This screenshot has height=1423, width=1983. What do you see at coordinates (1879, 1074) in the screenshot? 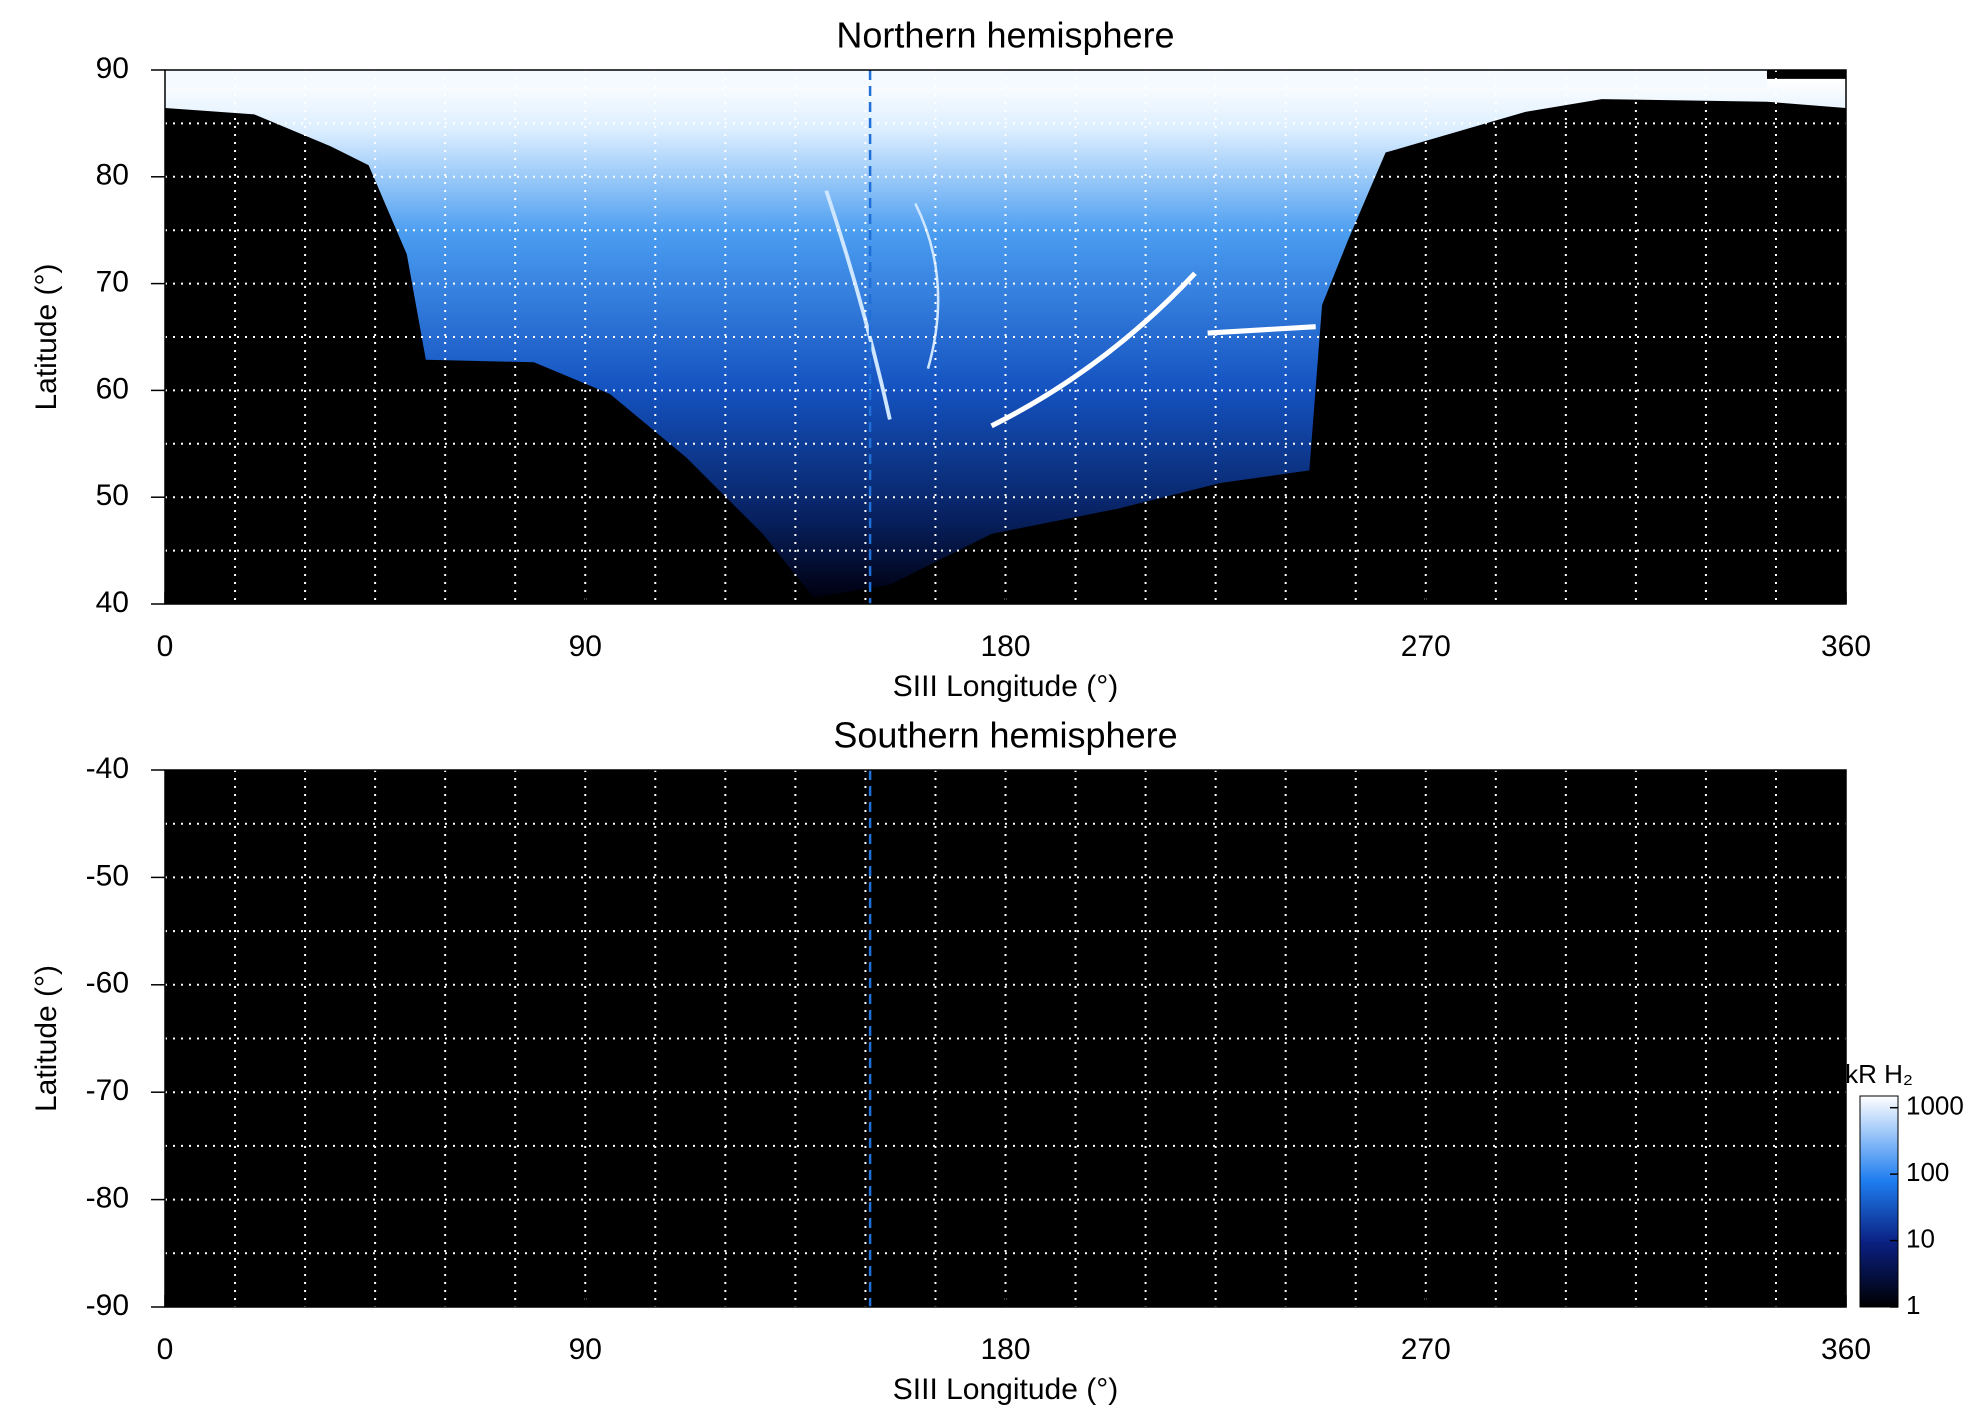
I see `colorbar-label: kR H₂` at bounding box center [1879, 1074].